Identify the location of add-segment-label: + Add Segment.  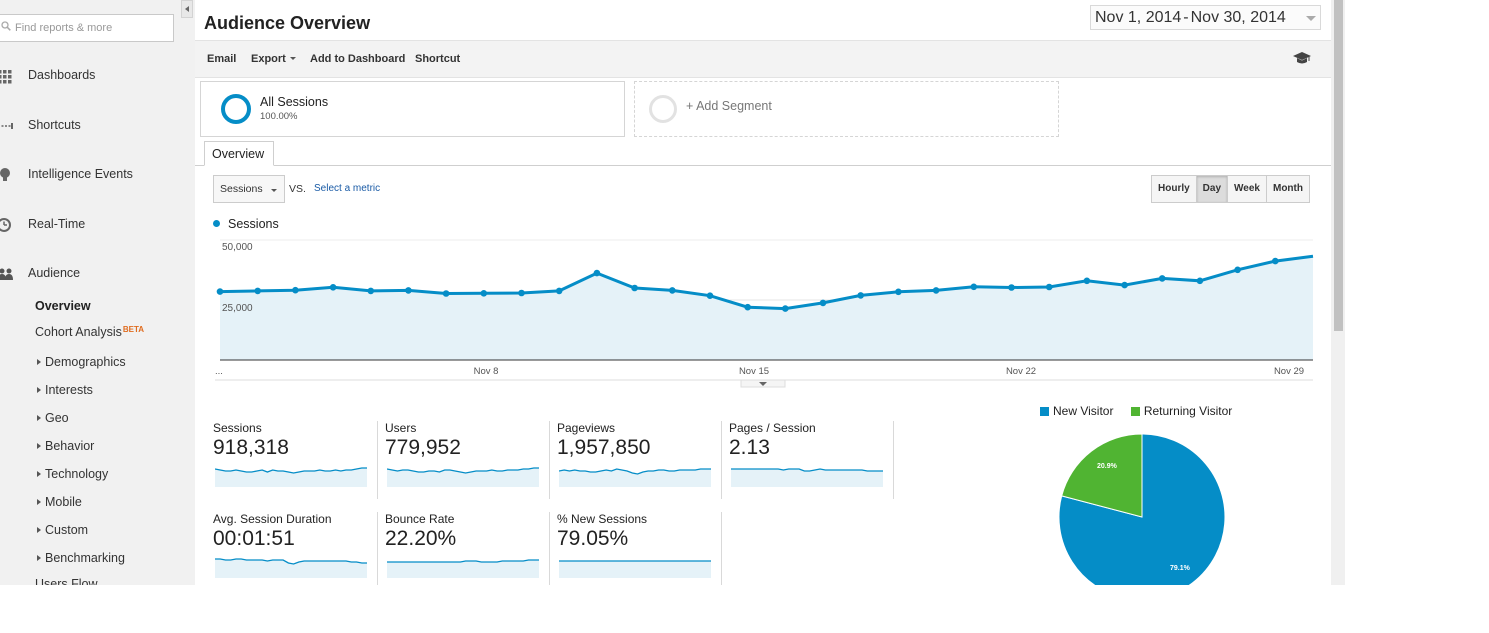
(729, 106).